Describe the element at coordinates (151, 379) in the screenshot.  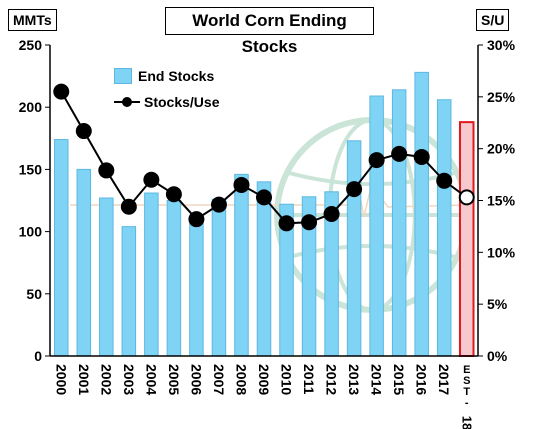
I see `x-tick-label: 2004` at that location.